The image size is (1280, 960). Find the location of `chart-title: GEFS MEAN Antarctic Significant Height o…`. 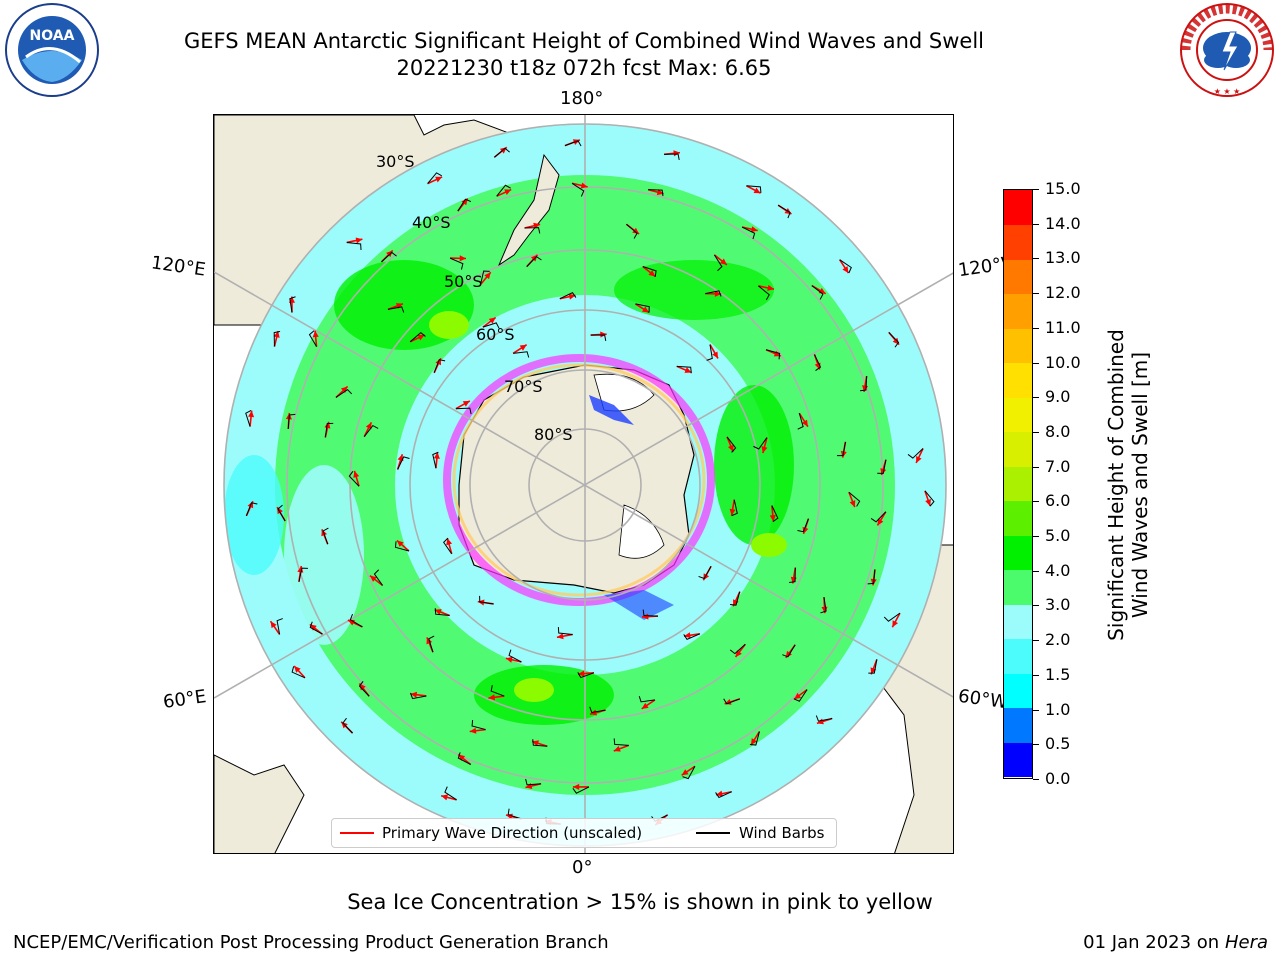

chart-title: GEFS MEAN Antarctic Significant Height o… is located at coordinates (584, 41).